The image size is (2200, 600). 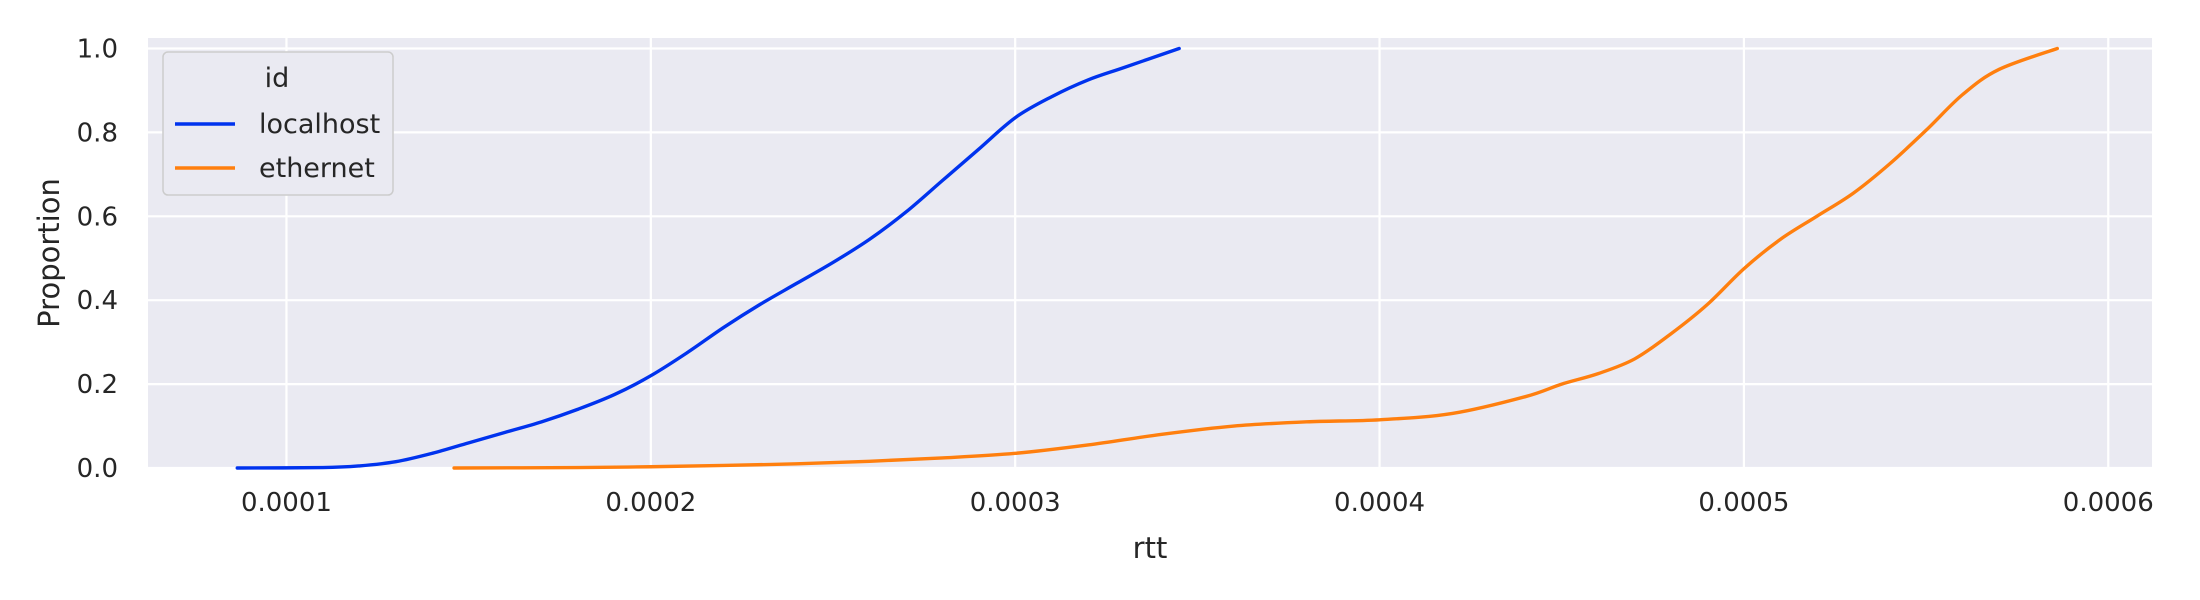 What do you see at coordinates (2108, 503) in the screenshot?
I see `x-tick-label: 0.0006` at bounding box center [2108, 503].